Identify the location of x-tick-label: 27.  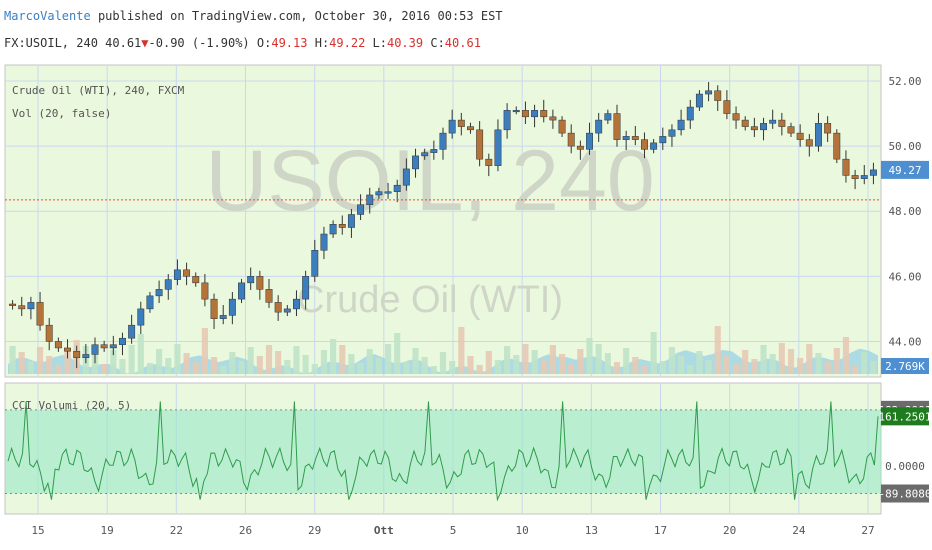
(867, 530).